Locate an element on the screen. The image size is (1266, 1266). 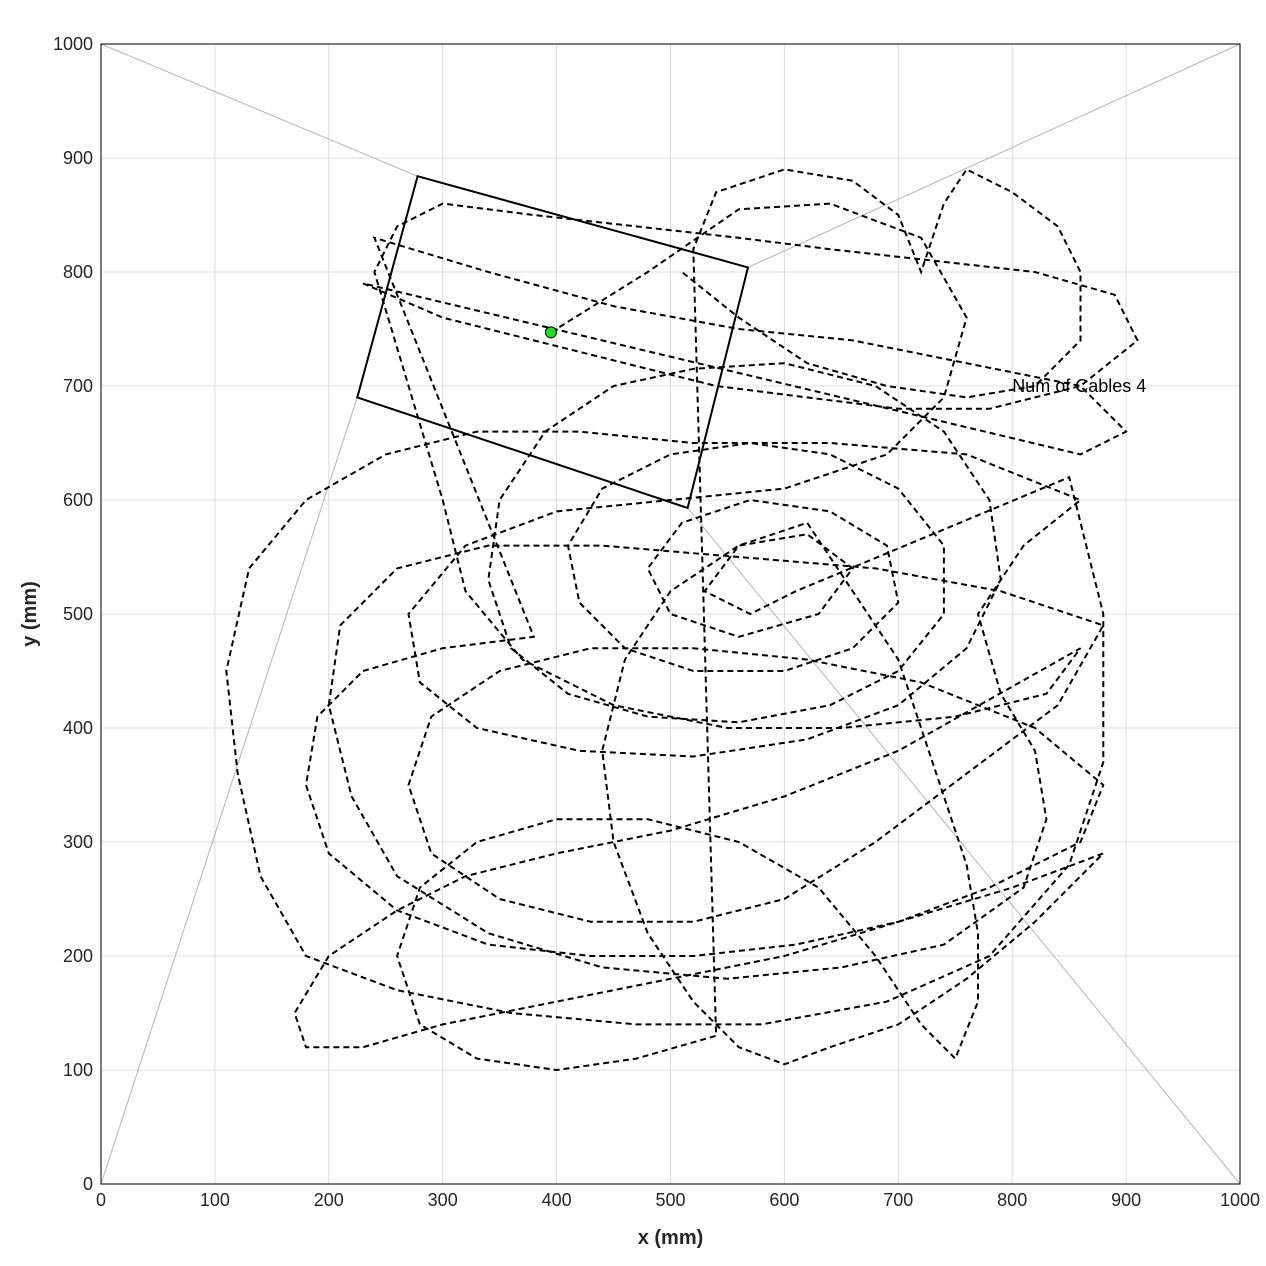
x-tick-label: 900 is located at coordinates (1126, 1200).